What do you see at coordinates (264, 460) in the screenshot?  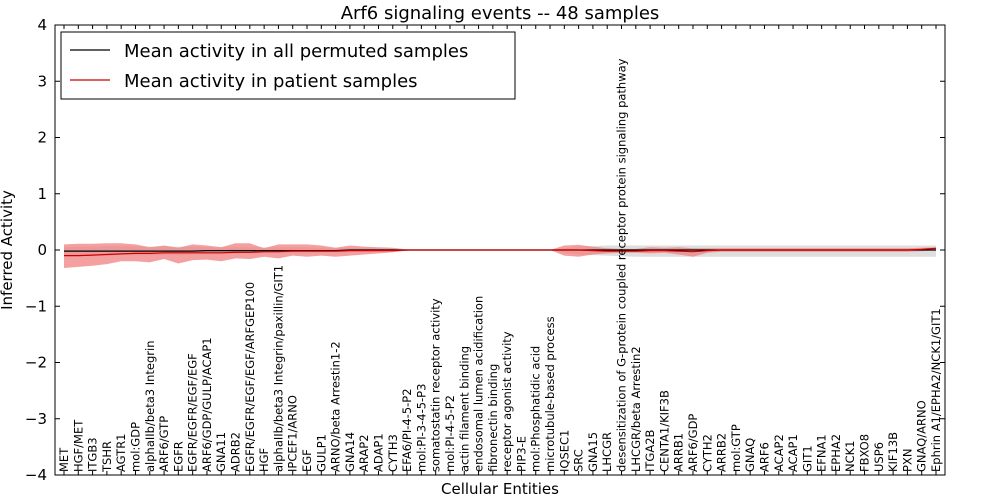 I see `x-tick-label: HGF` at bounding box center [264, 460].